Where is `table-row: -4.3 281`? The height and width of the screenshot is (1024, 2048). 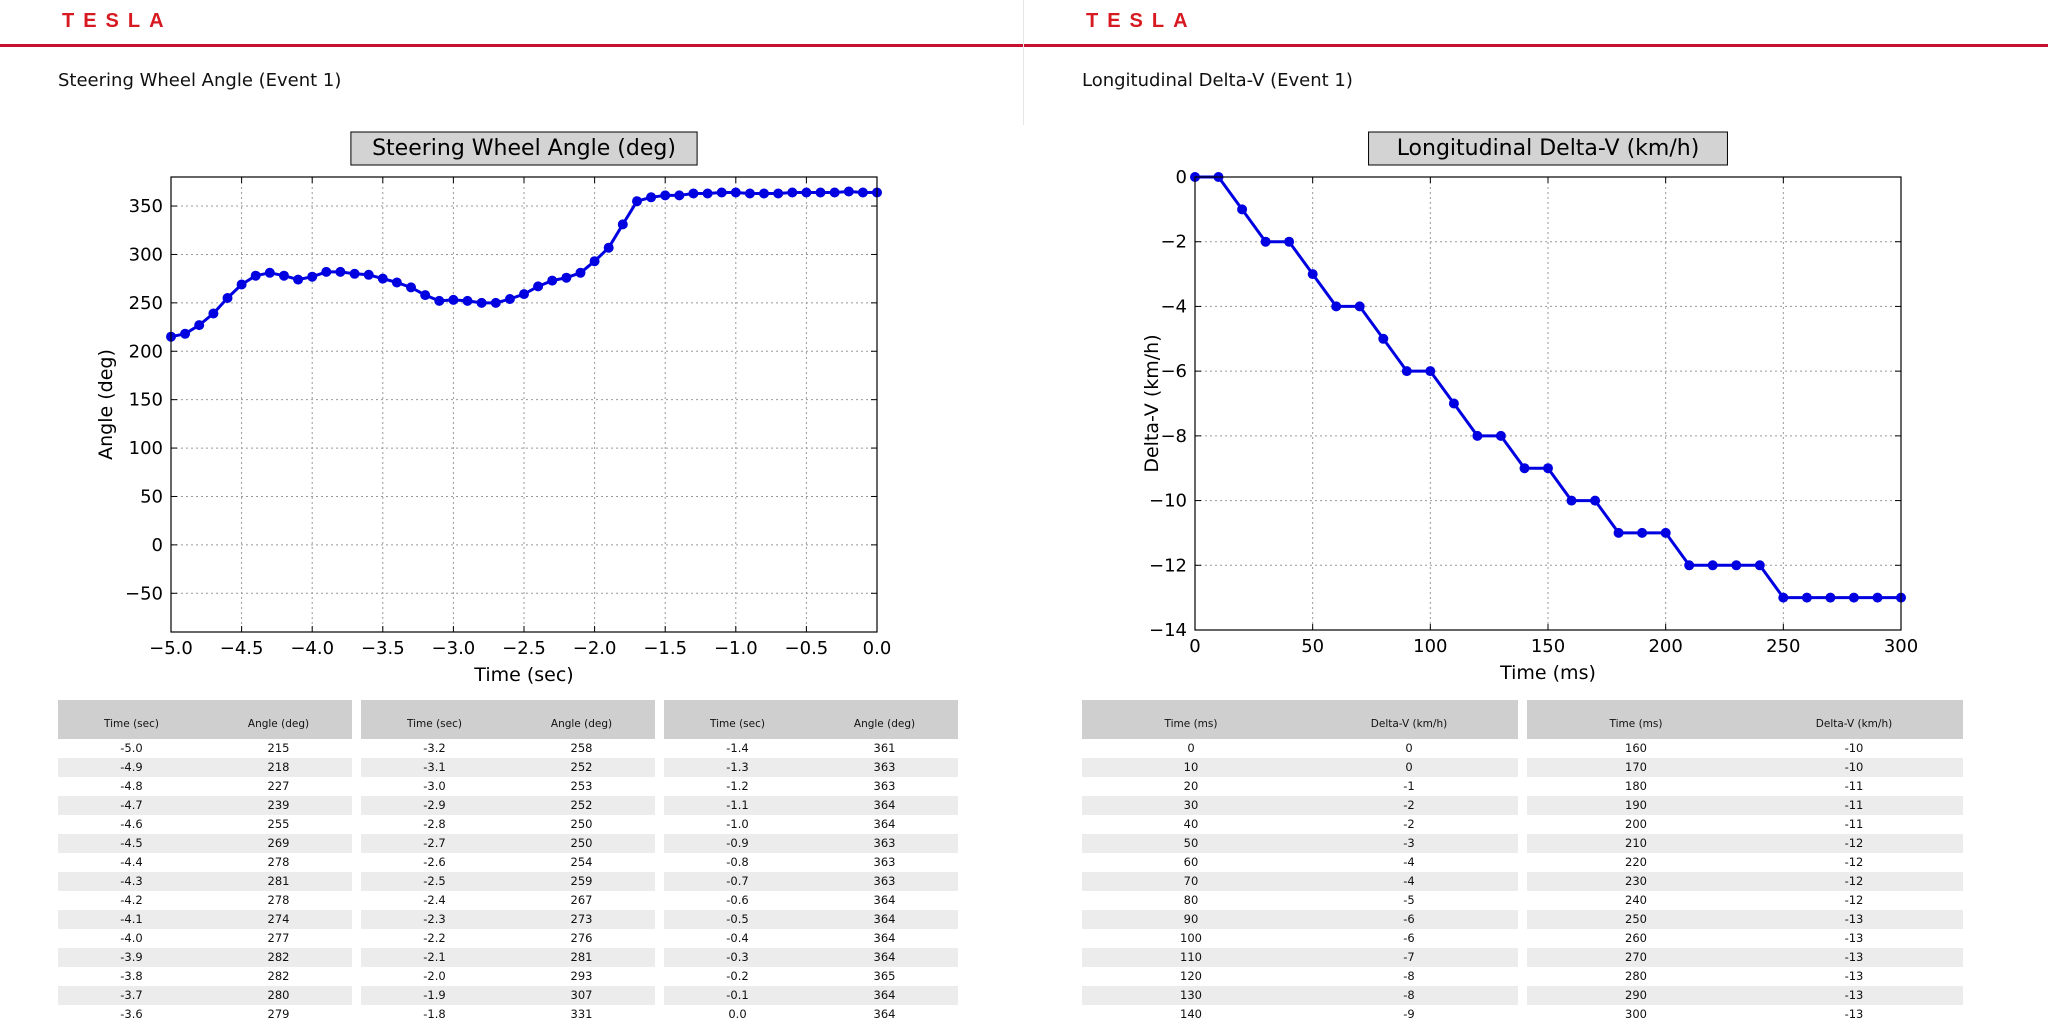 table-row: -4.3 281 is located at coordinates (205, 881).